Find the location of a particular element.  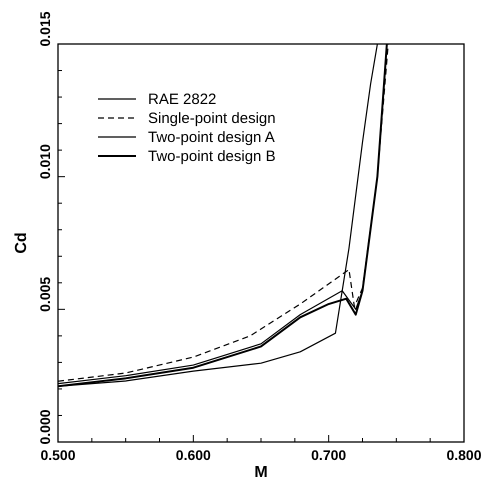

y-tick-label: 0.015 is located at coordinates (45, 29).